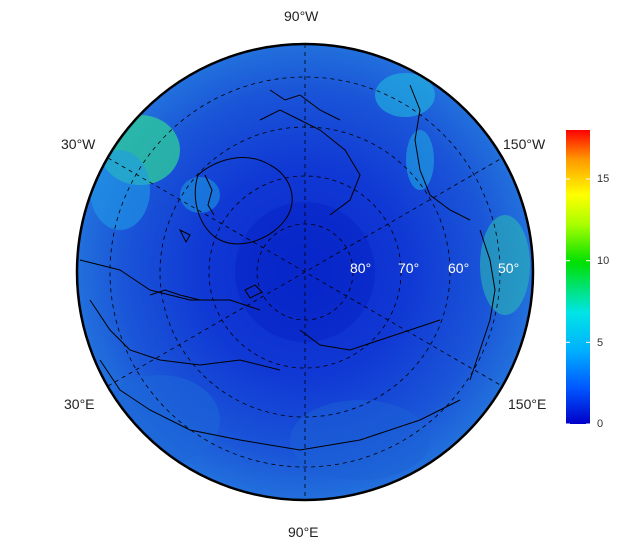 The height and width of the screenshot is (552, 625). Describe the element at coordinates (170, 285) in the screenshot. I see `europe-coast` at that location.